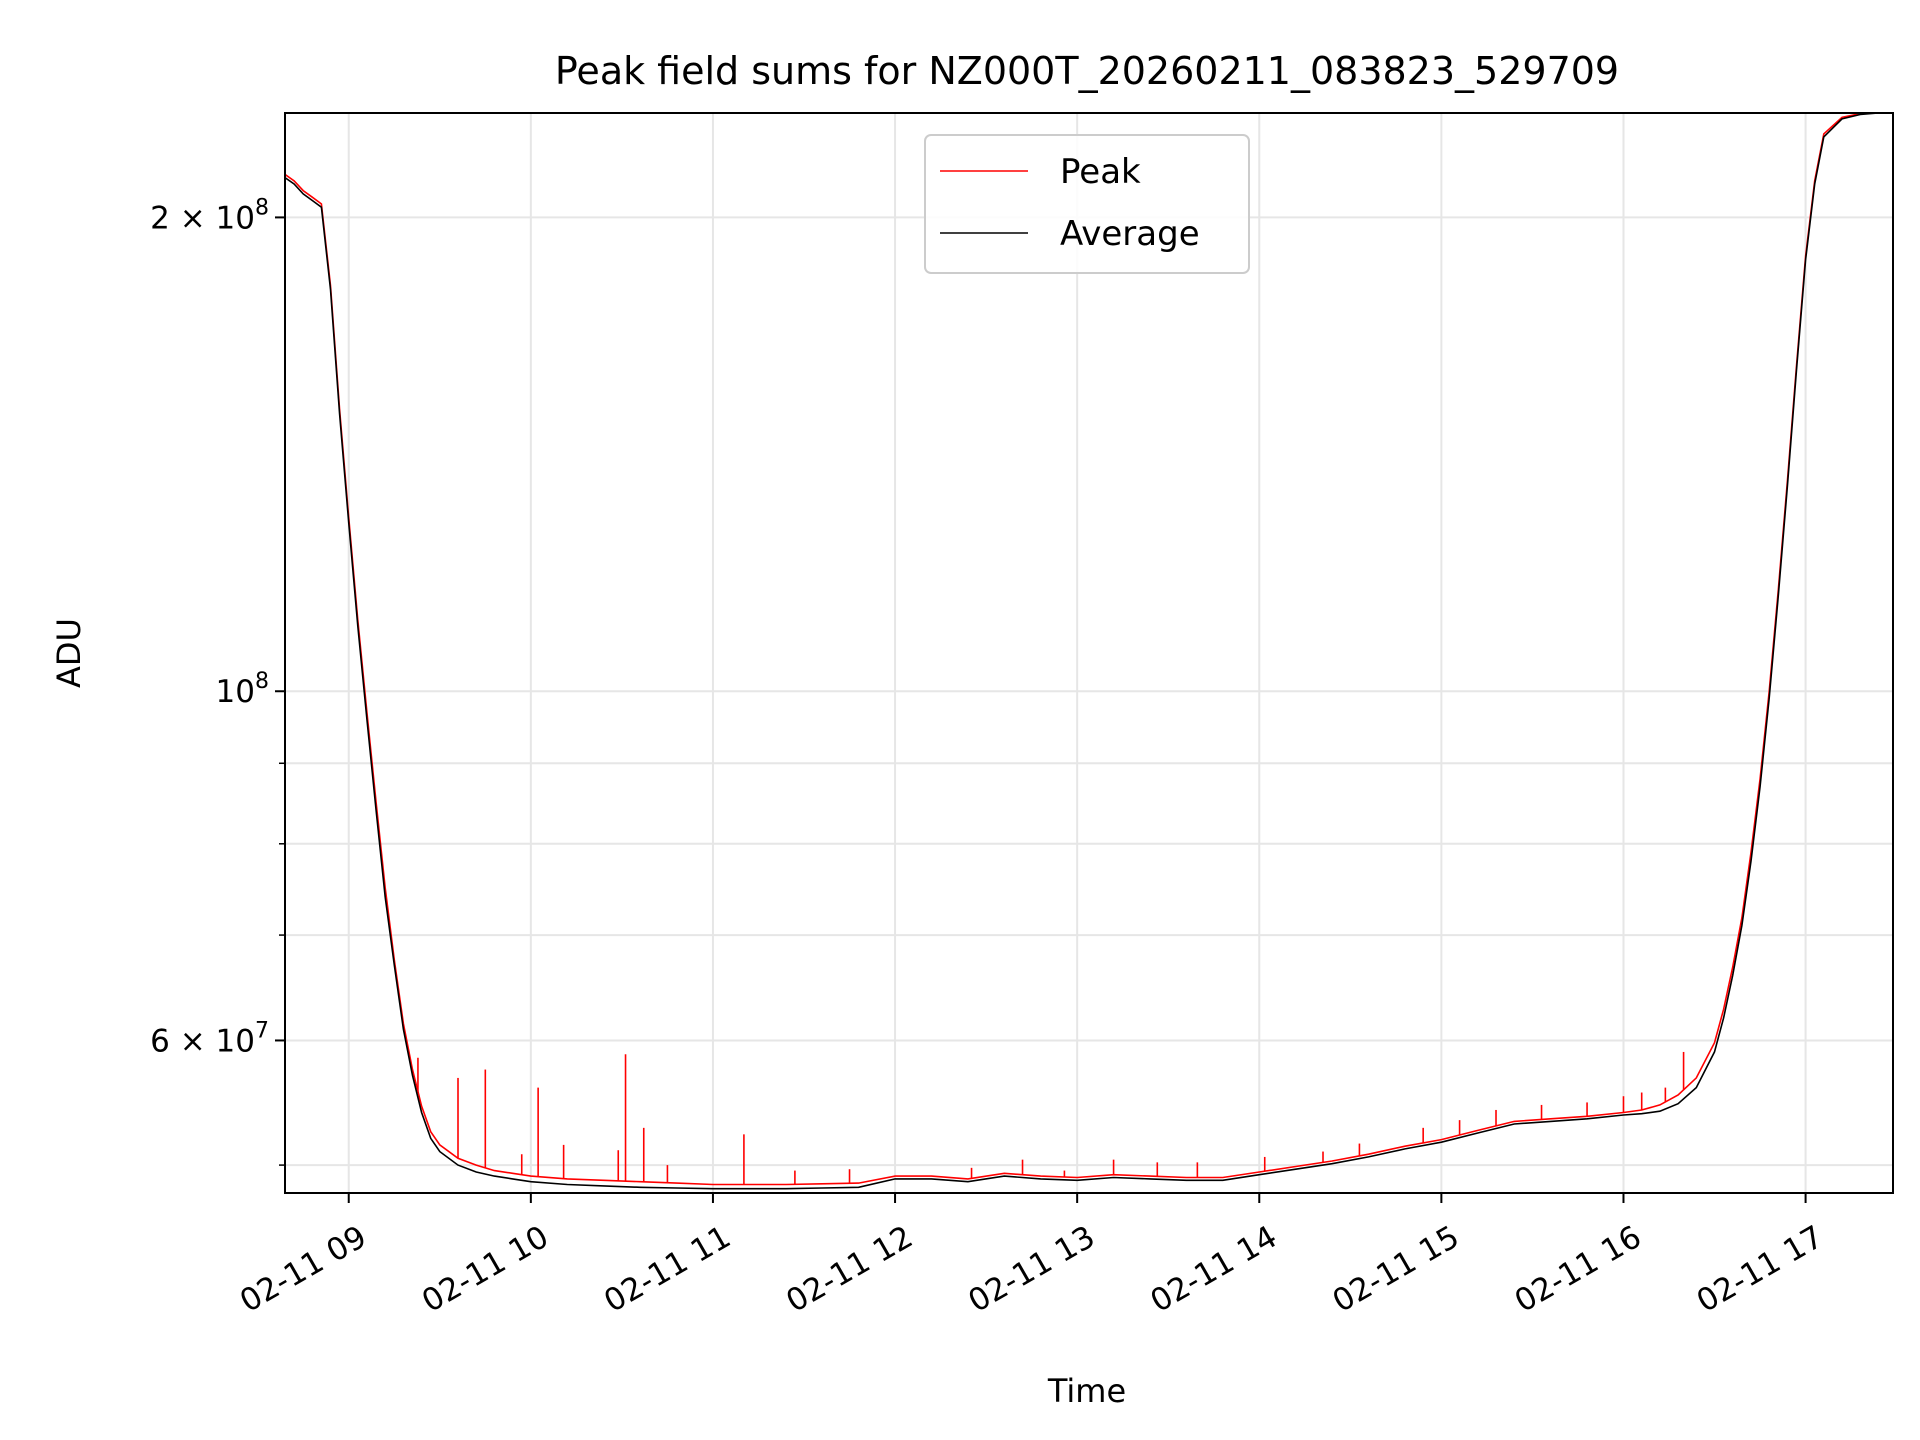 The width and height of the screenshot is (1920, 1440). Describe the element at coordinates (667, 1269) in the screenshot. I see `x-tick-label: 02-11 11` at that location.